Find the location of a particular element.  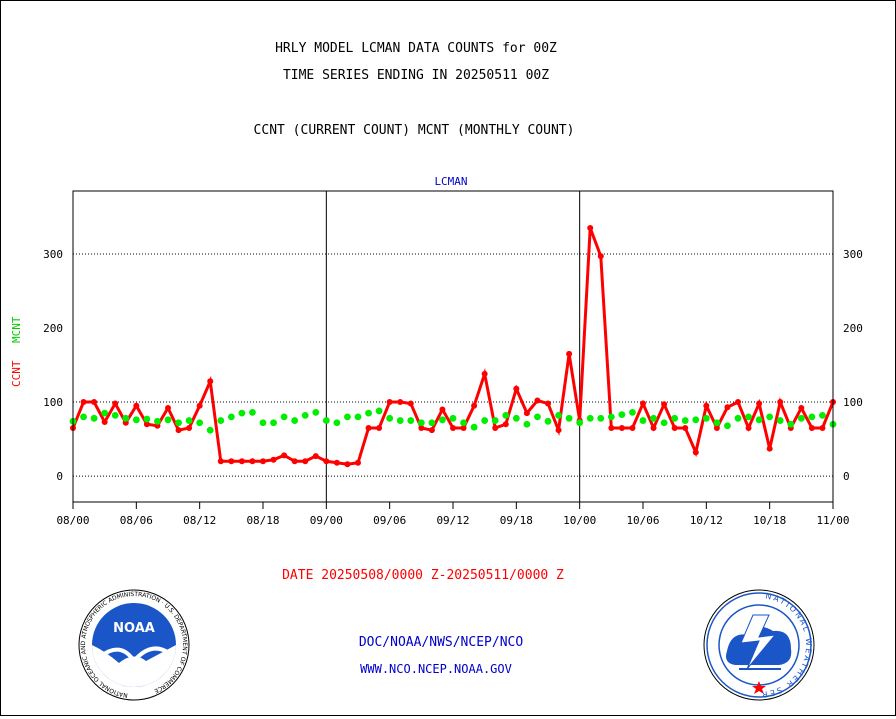

x-tick-label: 08/18 is located at coordinates (262, 520).